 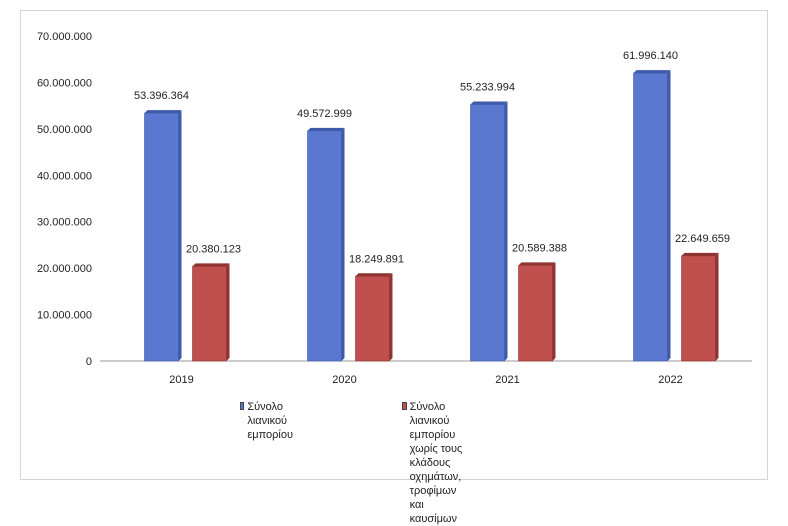 I want to click on y-tick-label: 70.000.000, so click(x=64, y=37).